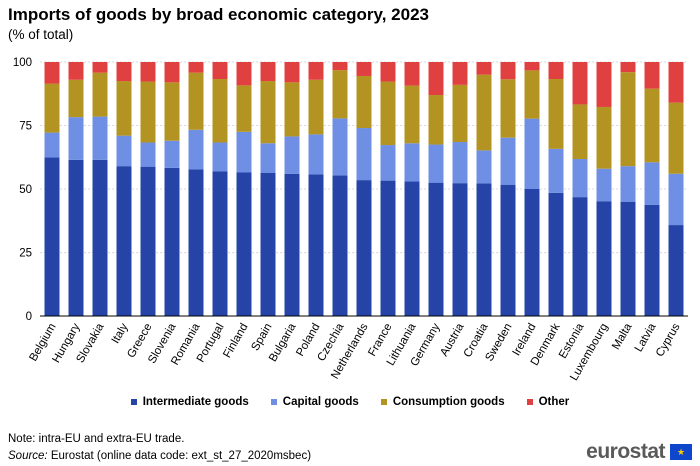 The width and height of the screenshot is (700, 466). Describe the element at coordinates (554, 402) in the screenshot. I see `legend-label: Other` at that location.